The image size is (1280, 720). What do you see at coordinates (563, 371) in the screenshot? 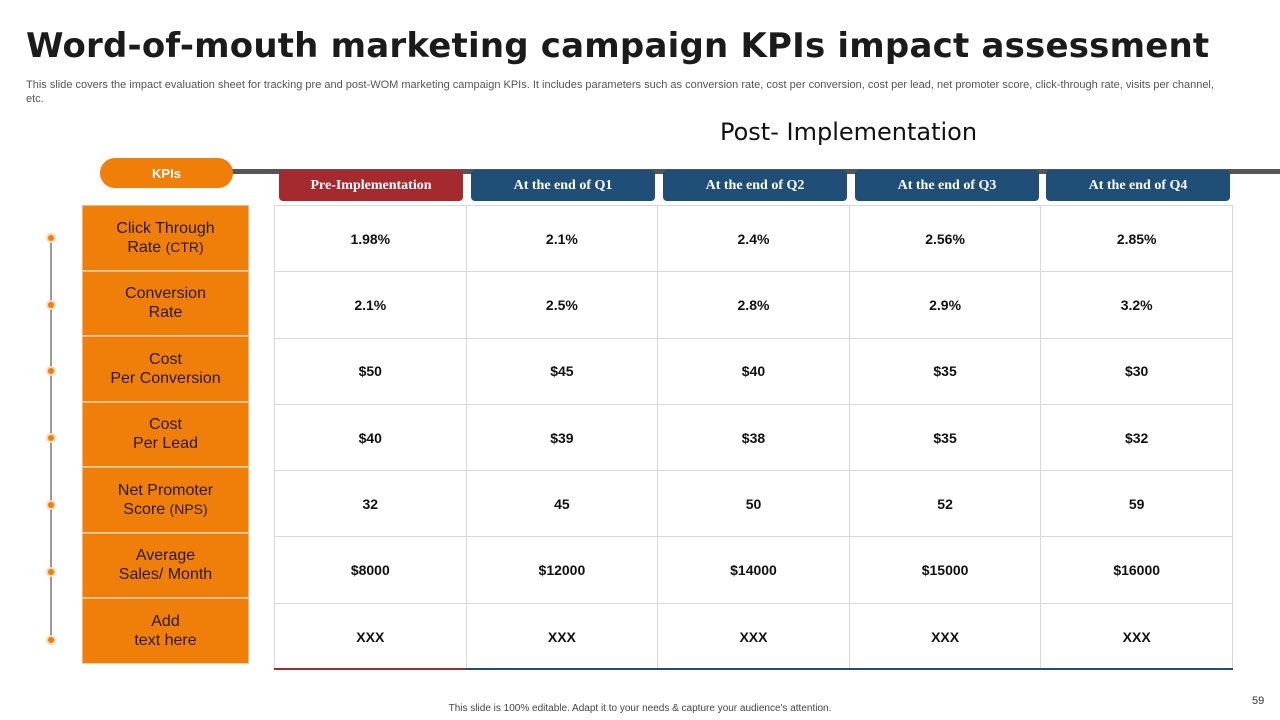
I see `table-cell: $45` at bounding box center [563, 371].